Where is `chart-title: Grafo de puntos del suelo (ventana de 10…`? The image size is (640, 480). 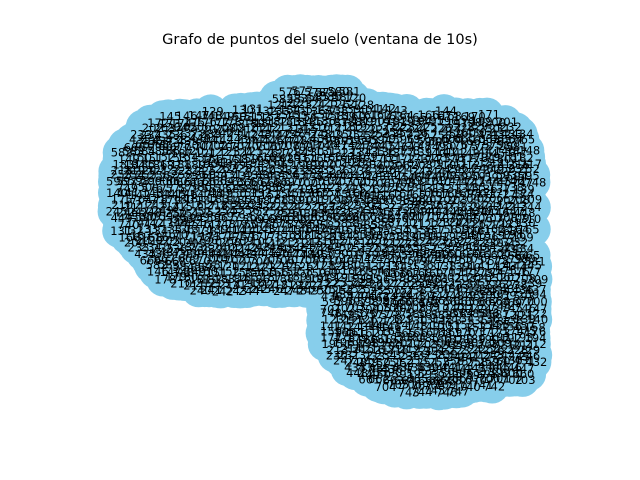 chart-title: Grafo de puntos del suelo (ventana de 10… is located at coordinates (320, 40).